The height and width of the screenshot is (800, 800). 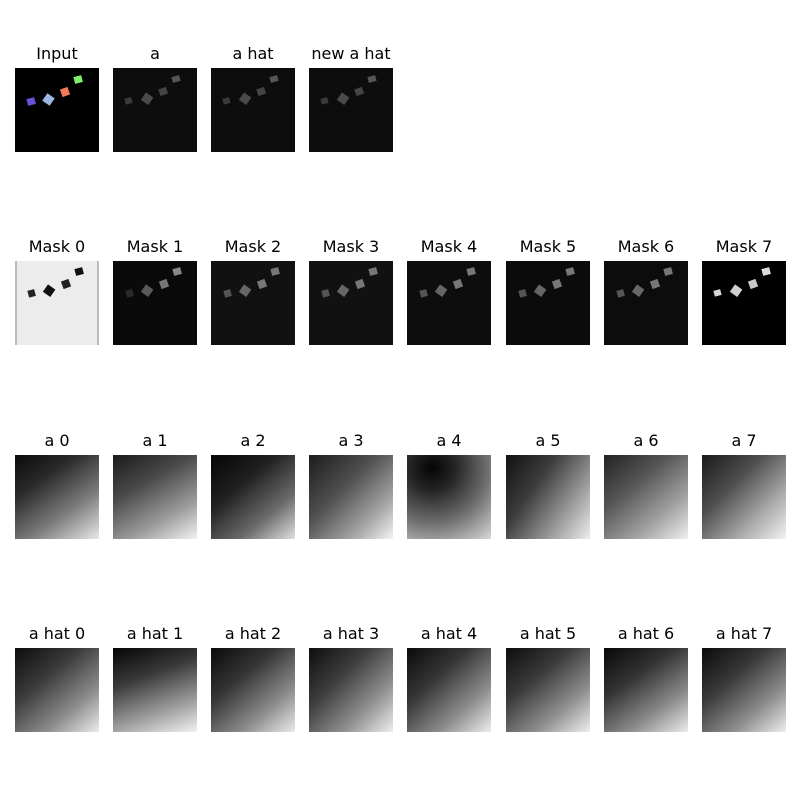 I want to click on panel-a-hat-5: a hat 5, so click(x=548, y=678).